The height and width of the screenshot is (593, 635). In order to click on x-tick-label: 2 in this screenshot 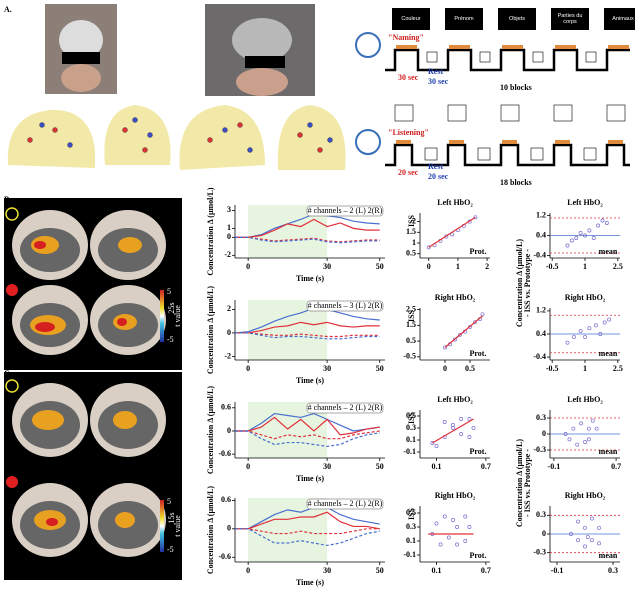, I will do `click(487, 266)`.